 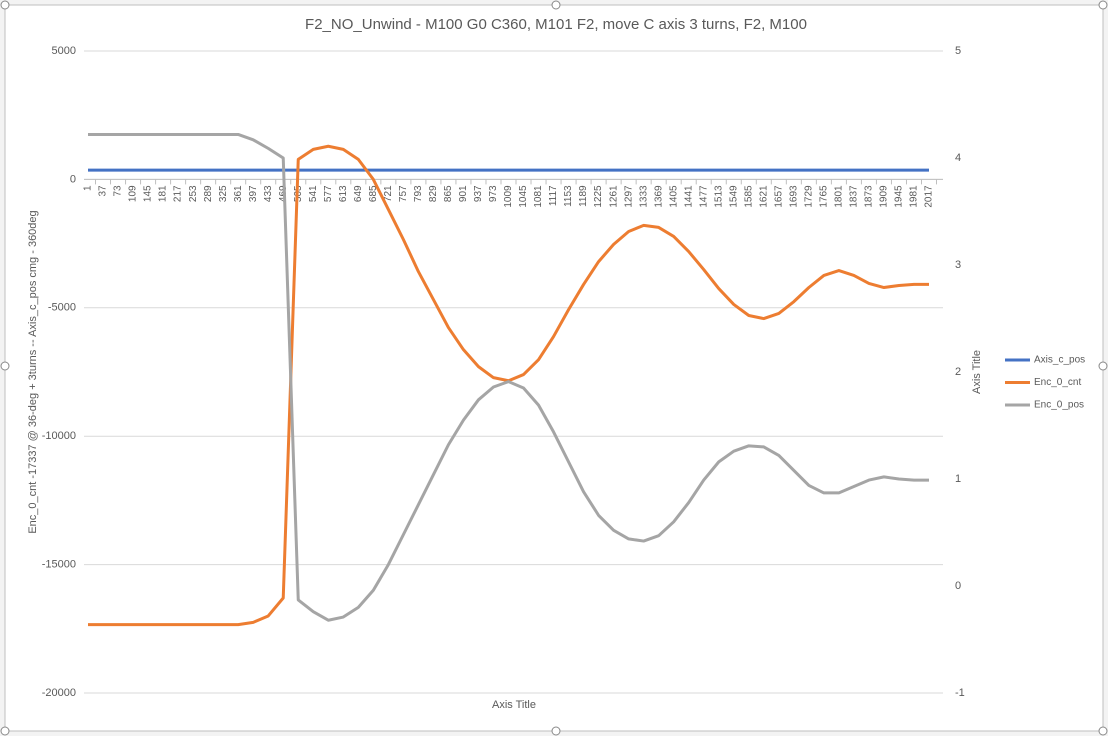 I want to click on x-tick-label: 613, so click(x=343, y=193).